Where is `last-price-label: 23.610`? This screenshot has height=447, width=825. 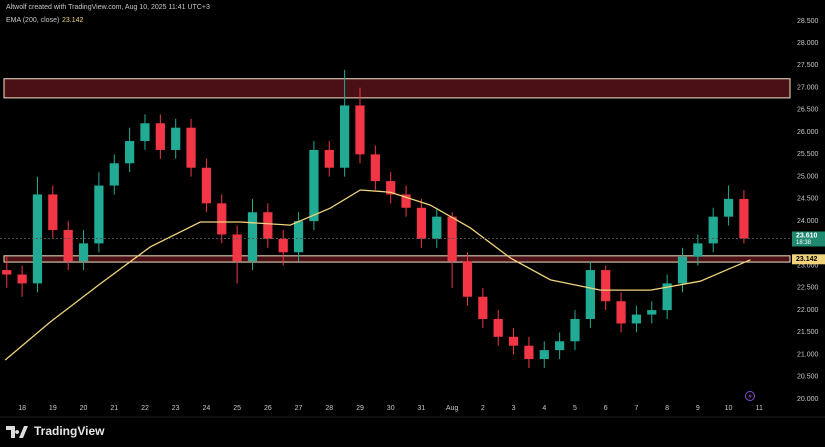
last-price-label: 23.610 is located at coordinates (807, 235).